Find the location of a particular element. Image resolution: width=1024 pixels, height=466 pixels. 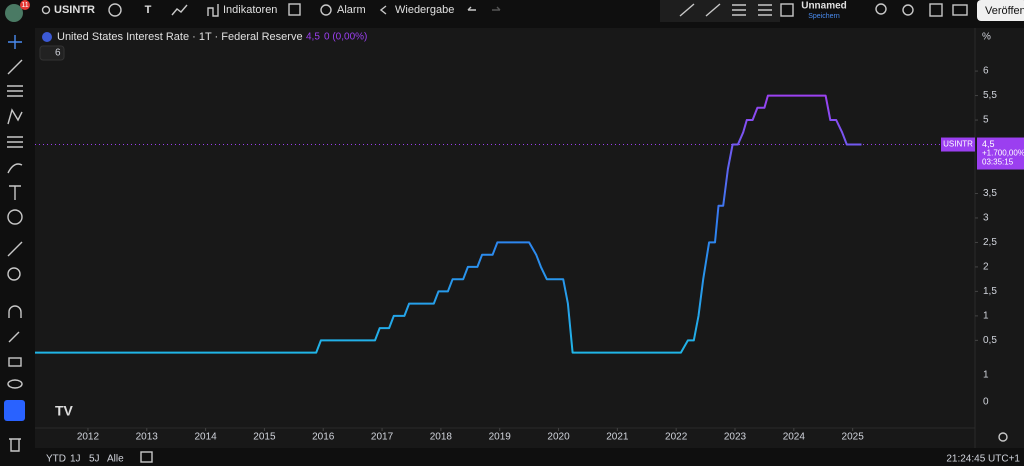

projection-tool is located at coordinates (15, 142).